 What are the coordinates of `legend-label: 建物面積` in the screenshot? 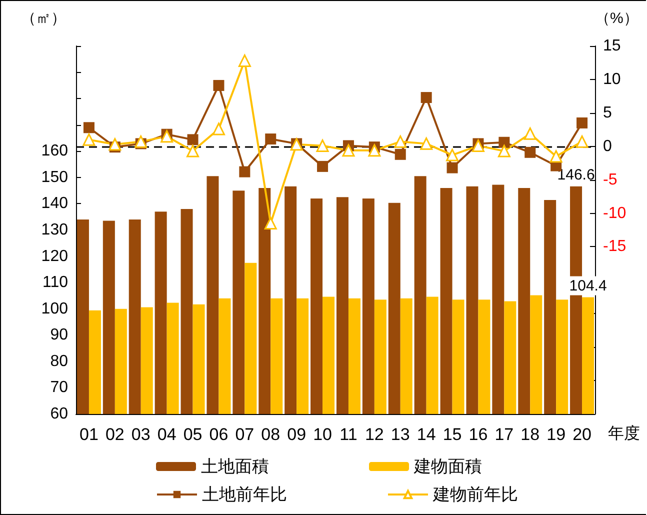 It's located at (447, 466).